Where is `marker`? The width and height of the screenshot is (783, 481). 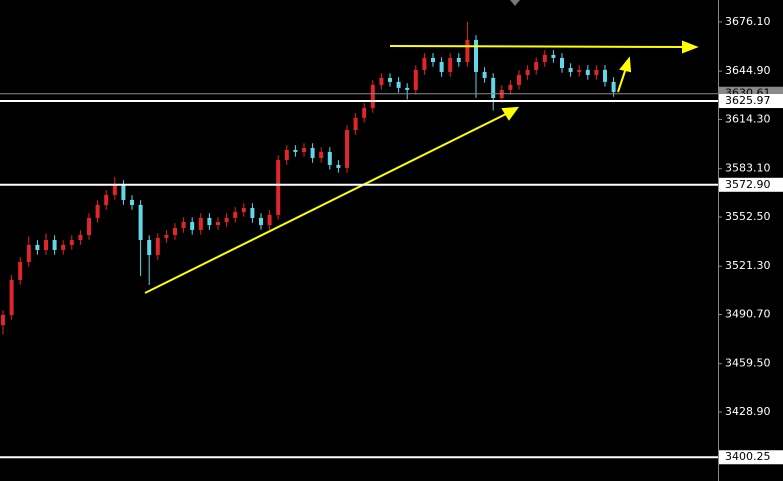 marker is located at coordinates (515, 3).